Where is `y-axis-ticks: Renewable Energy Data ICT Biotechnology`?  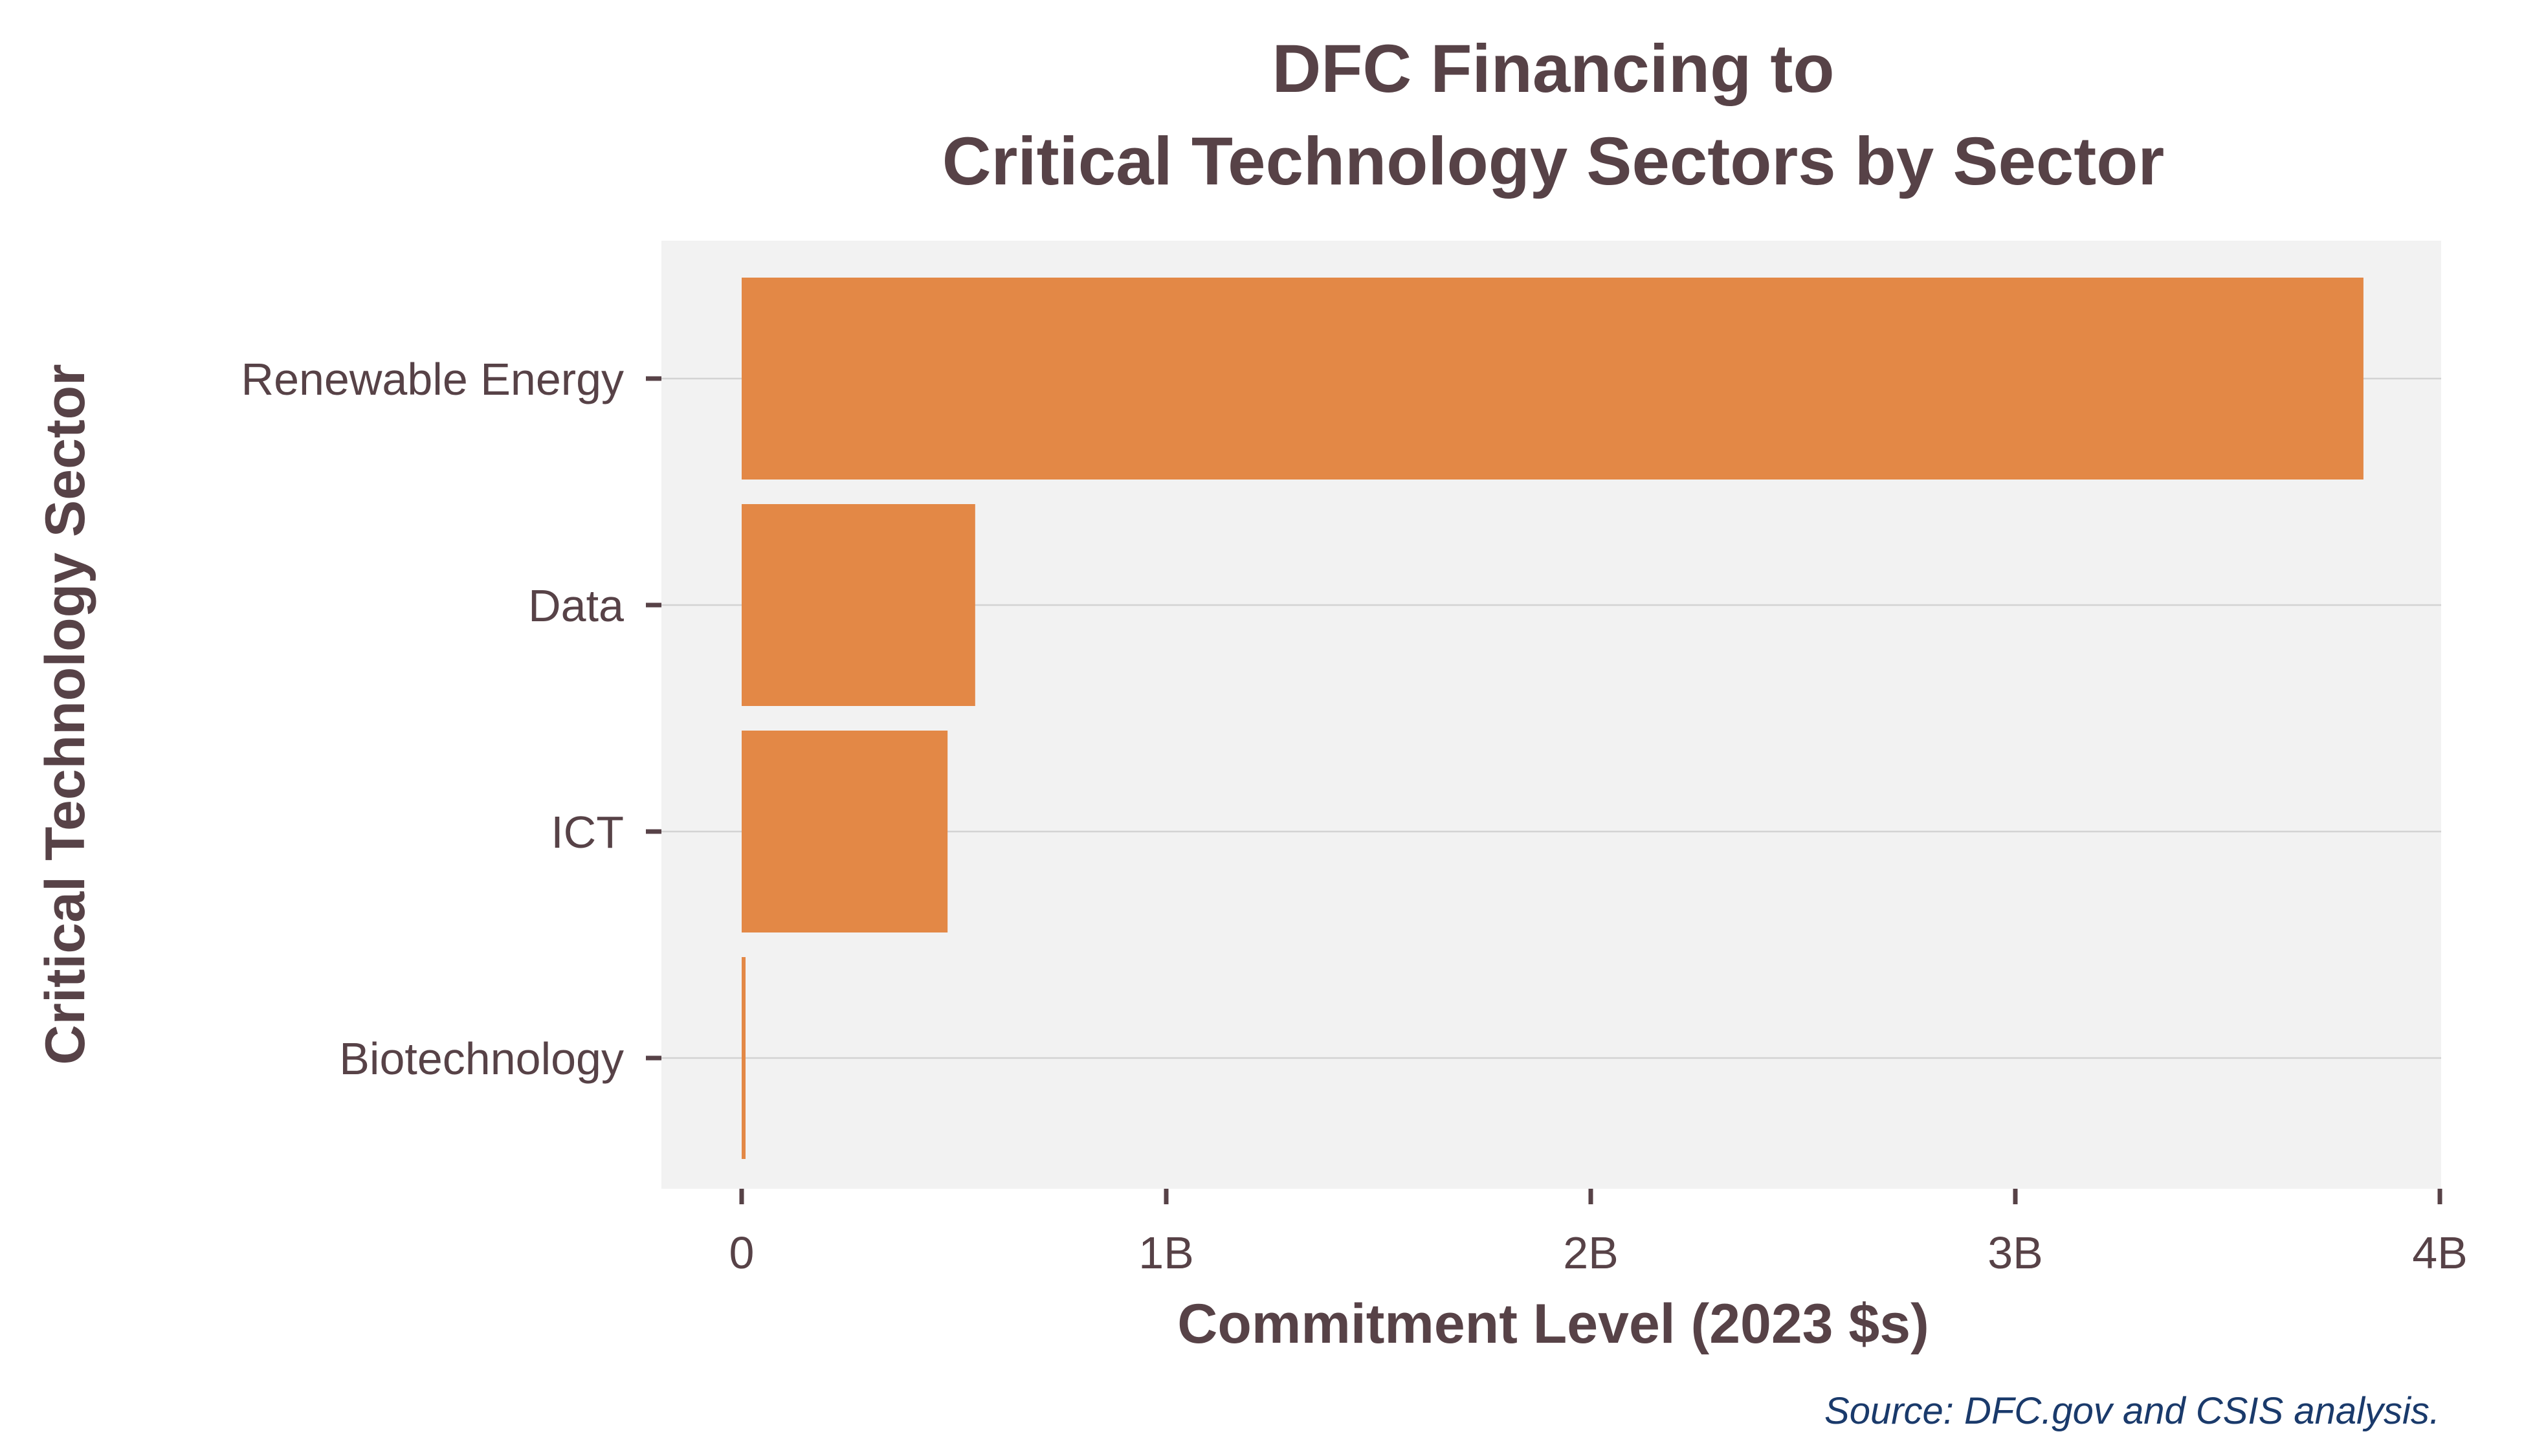
y-axis-ticks: Renewable Energy Data ICT Biotechnology is located at coordinates (451, 719).